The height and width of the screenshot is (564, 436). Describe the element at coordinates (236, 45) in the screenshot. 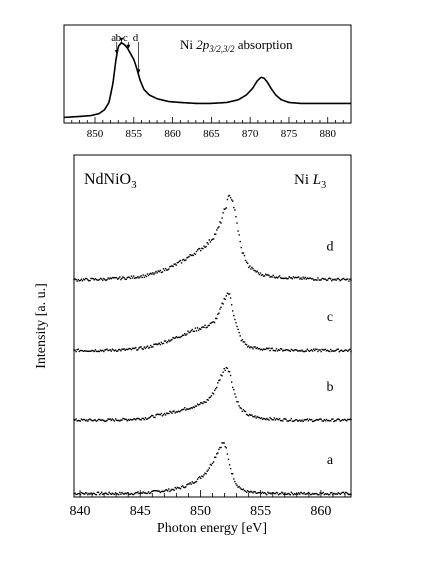

I see `absorption-title: Ni 2p3/2,3/2 absorption` at that location.